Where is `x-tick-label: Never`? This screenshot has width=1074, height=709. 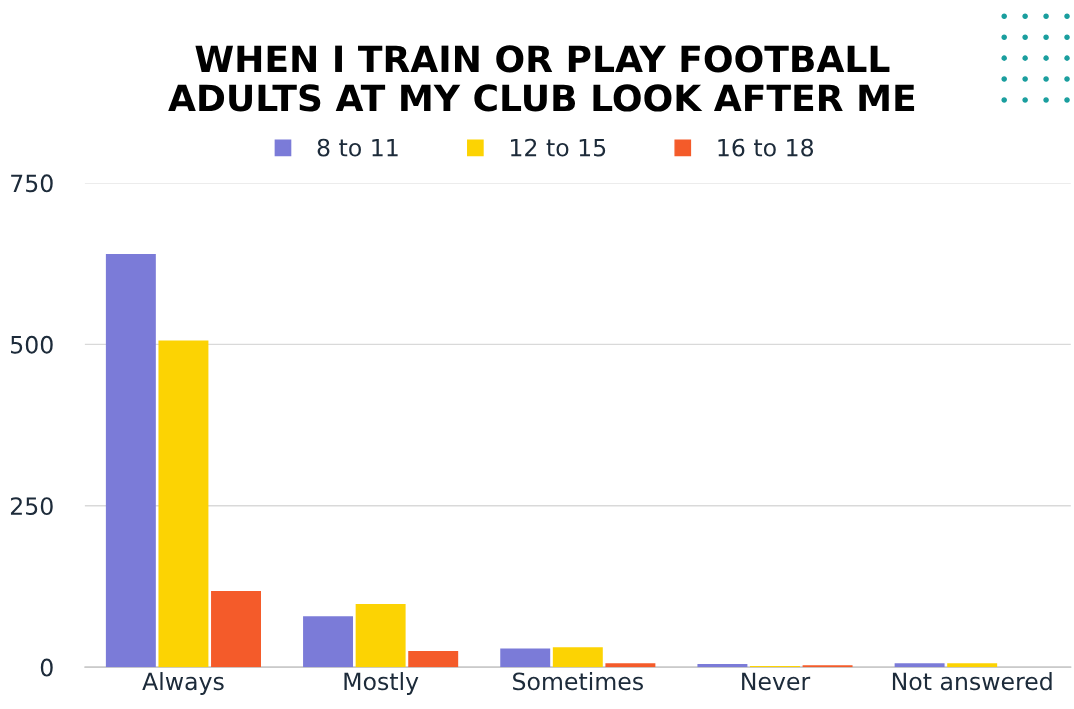 x-tick-label: Never is located at coordinates (776, 681).